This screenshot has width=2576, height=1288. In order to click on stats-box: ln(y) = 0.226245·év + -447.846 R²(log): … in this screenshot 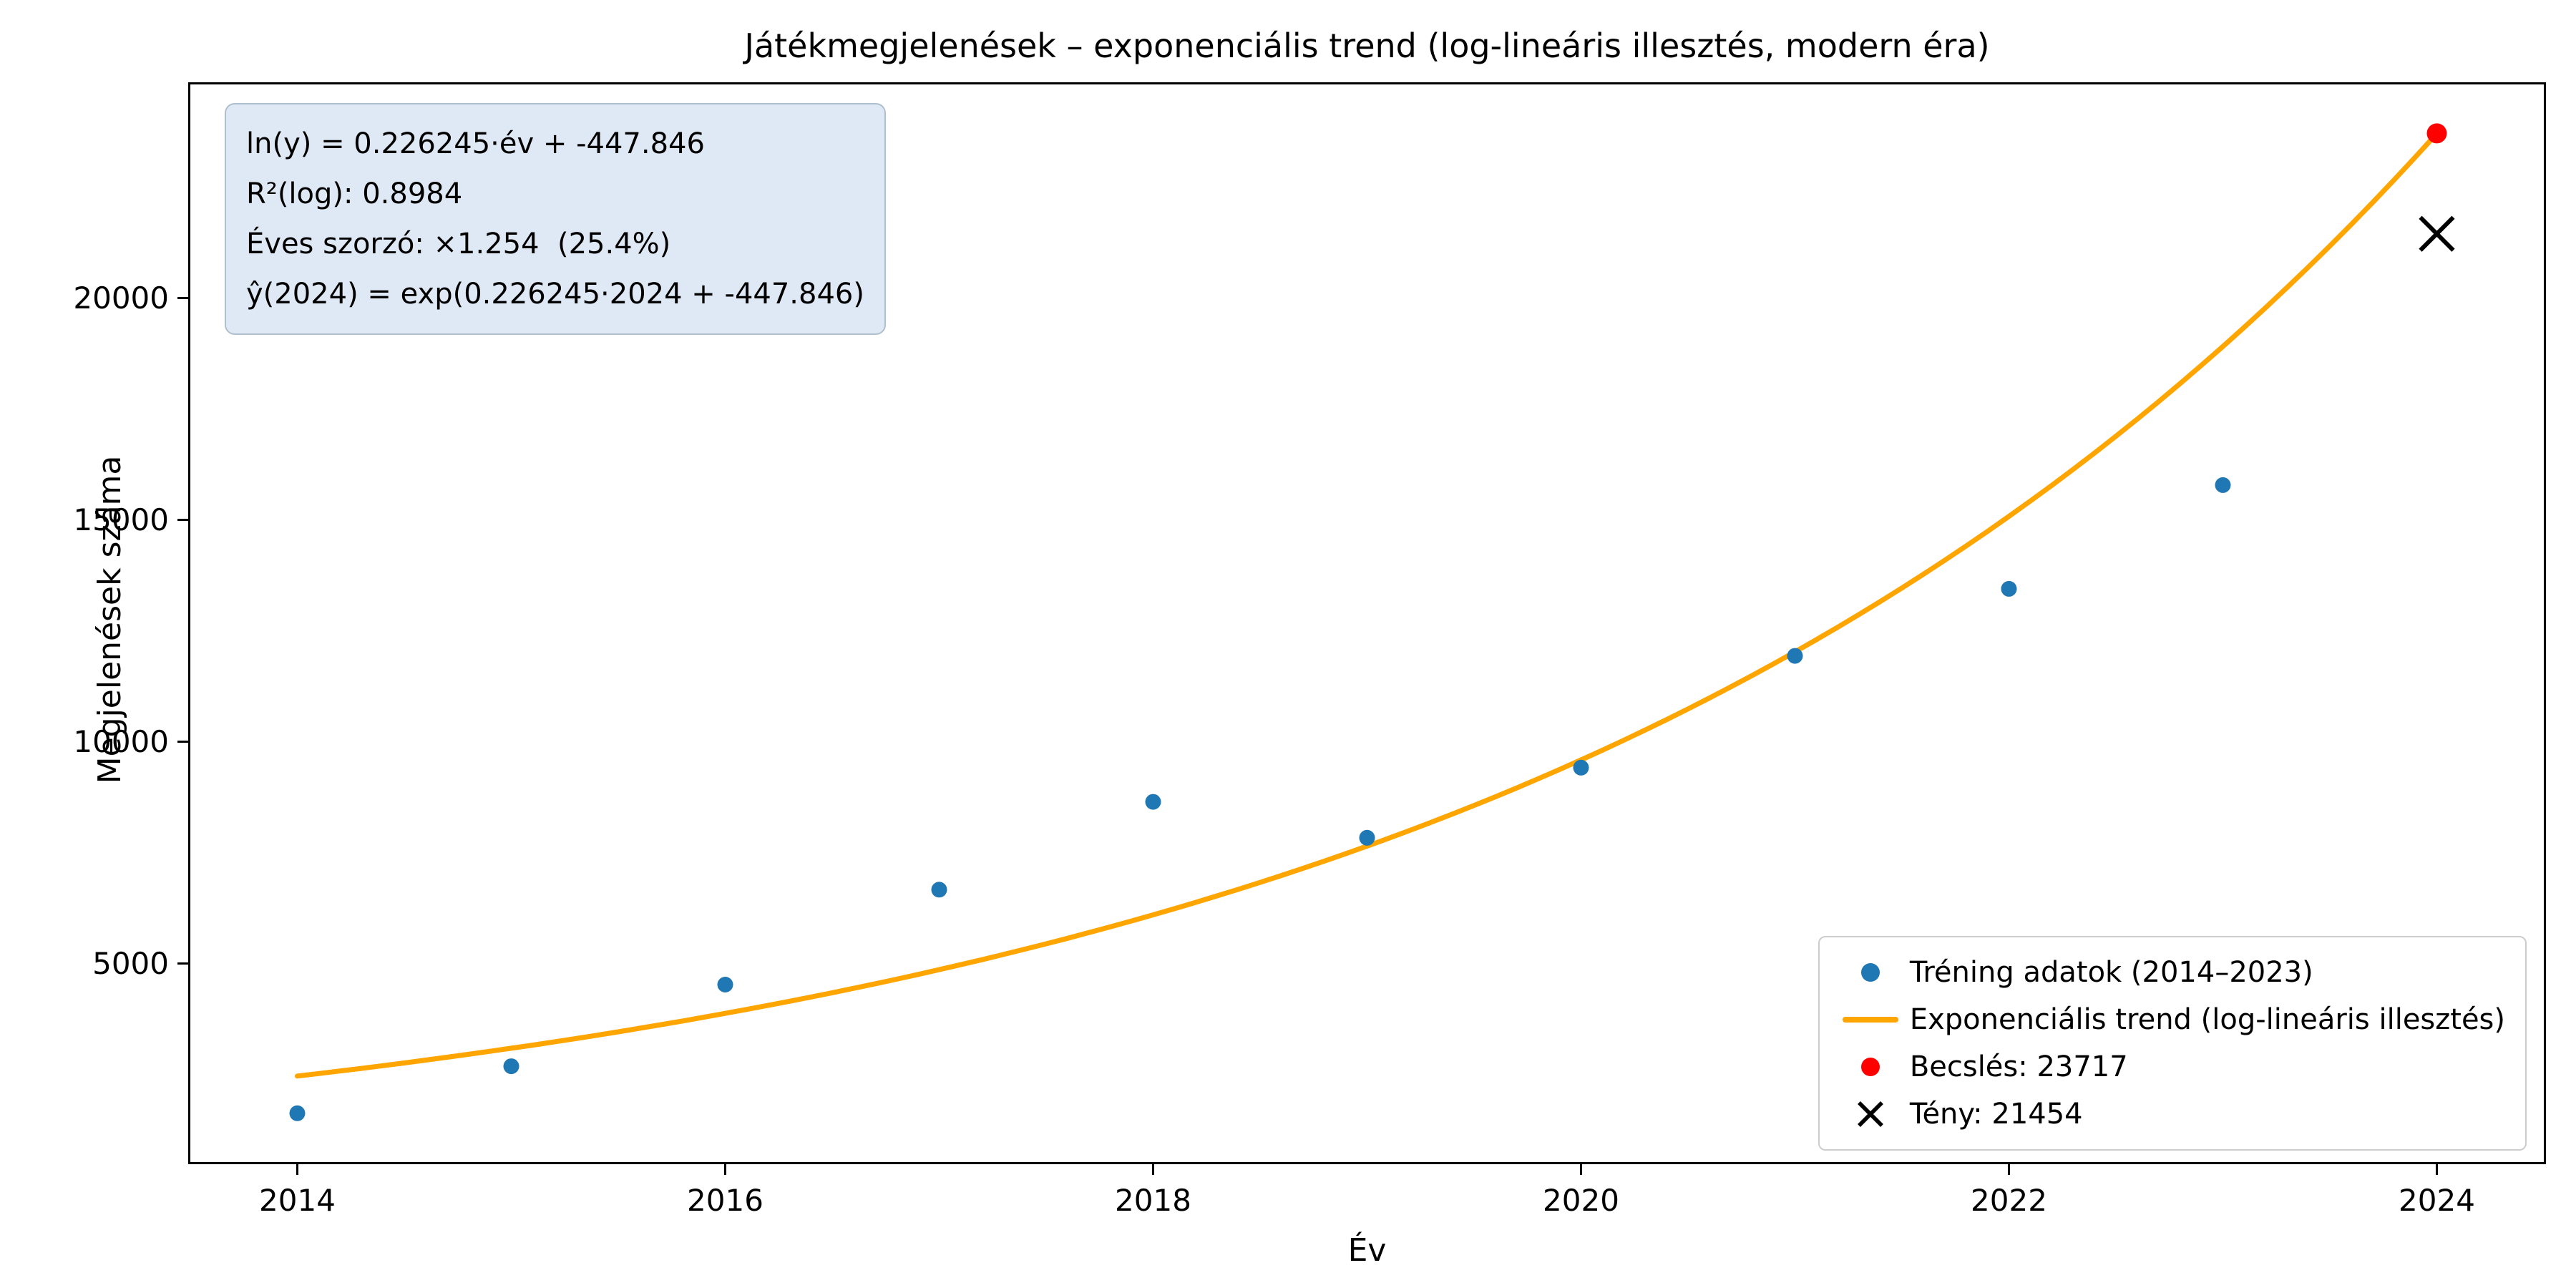, I will do `click(555, 219)`.